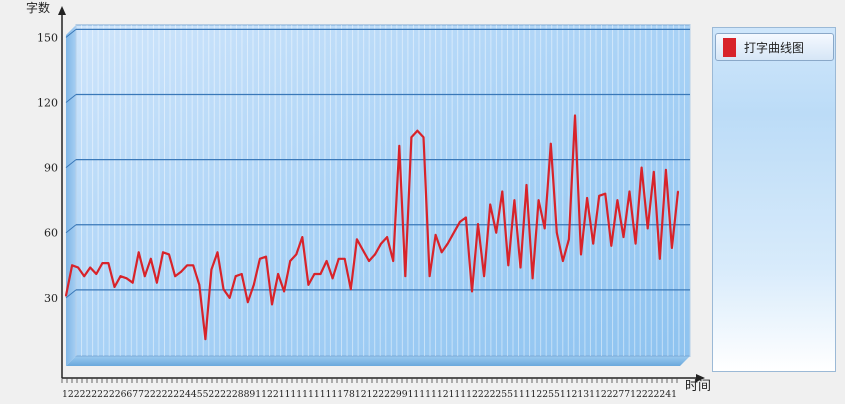 This screenshot has width=845, height=404. Describe the element at coordinates (51, 233) in the screenshot. I see `y-tick-label: 60` at that location.